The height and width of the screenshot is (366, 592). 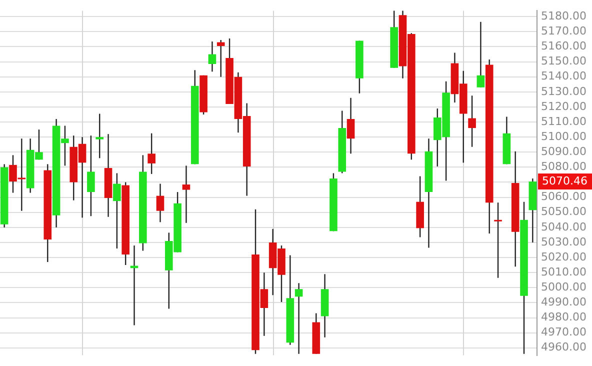 I want to click on y-tick-label: 5090.00, so click(x=563, y=151).